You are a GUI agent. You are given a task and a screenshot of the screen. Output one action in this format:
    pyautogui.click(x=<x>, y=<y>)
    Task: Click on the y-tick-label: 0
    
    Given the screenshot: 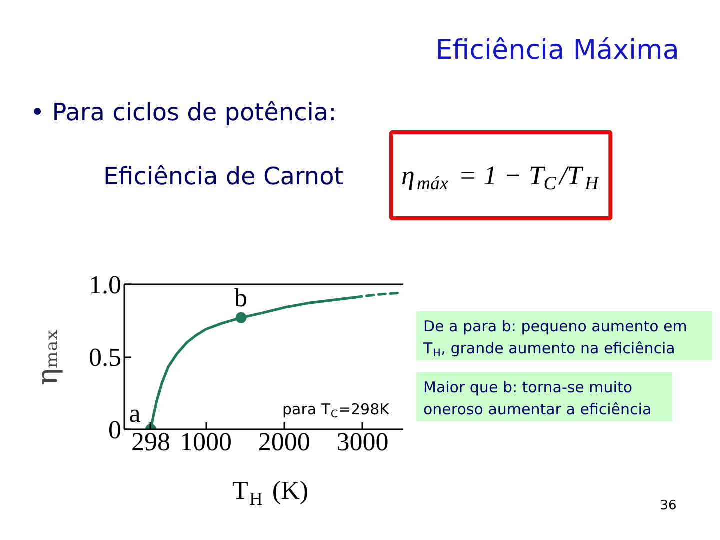 What is the action you would take?
    pyautogui.click(x=115, y=430)
    